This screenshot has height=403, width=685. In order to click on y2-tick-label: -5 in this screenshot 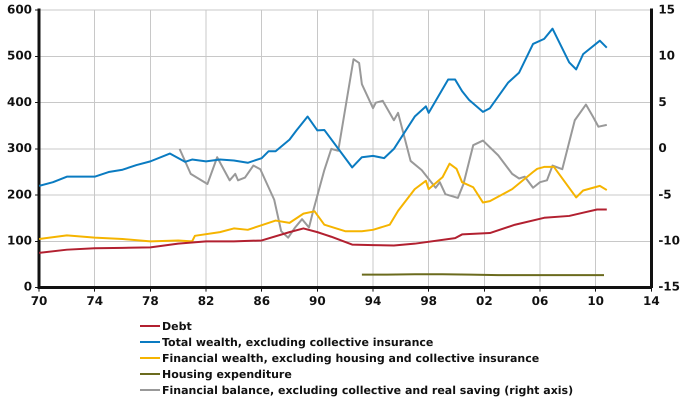, I will do `click(665, 194)`.